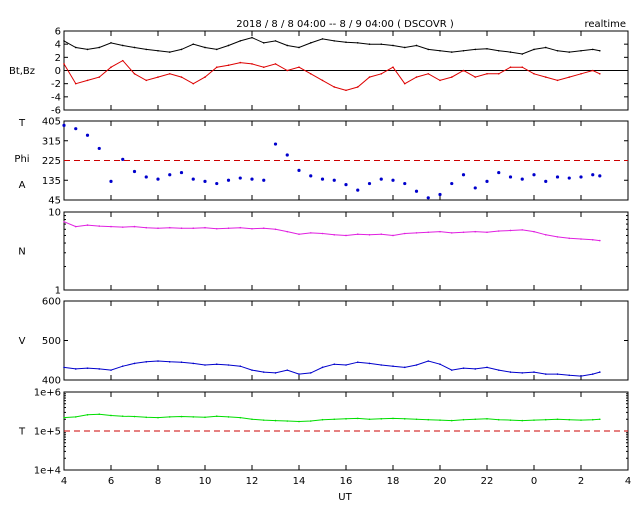 The height and width of the screenshot is (512, 640). What do you see at coordinates (54, 201) in the screenshot?
I see `y-tick-label: 45` at bounding box center [54, 201].